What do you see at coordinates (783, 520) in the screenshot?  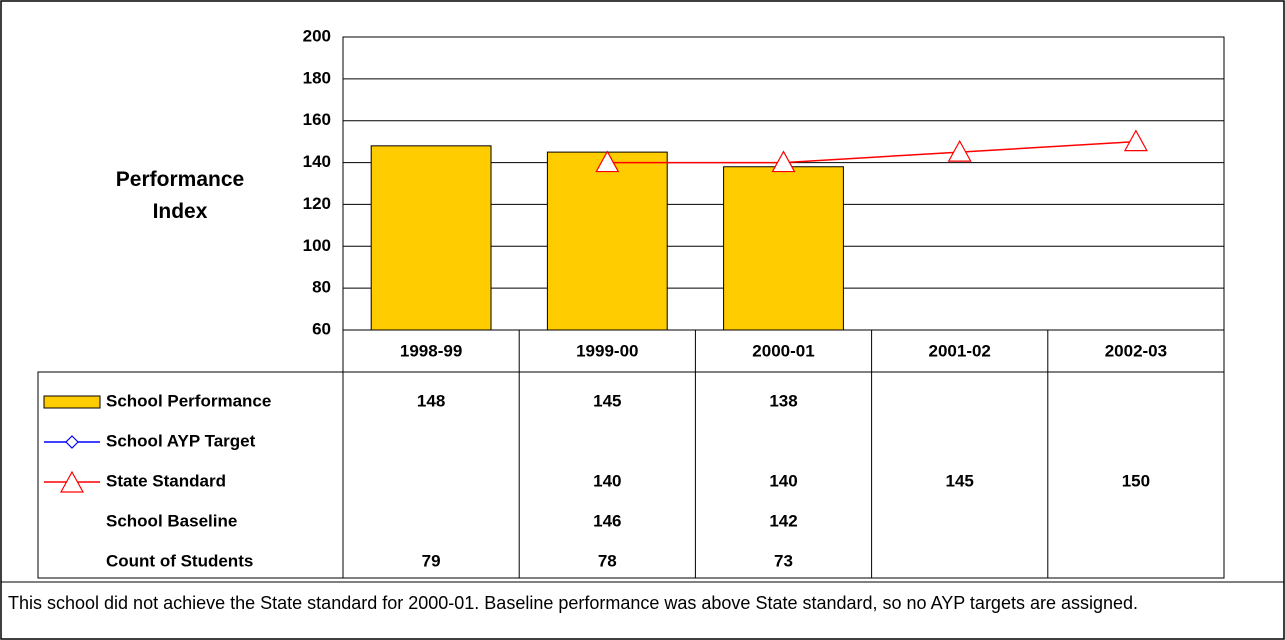 I see `table-value: 142` at bounding box center [783, 520].